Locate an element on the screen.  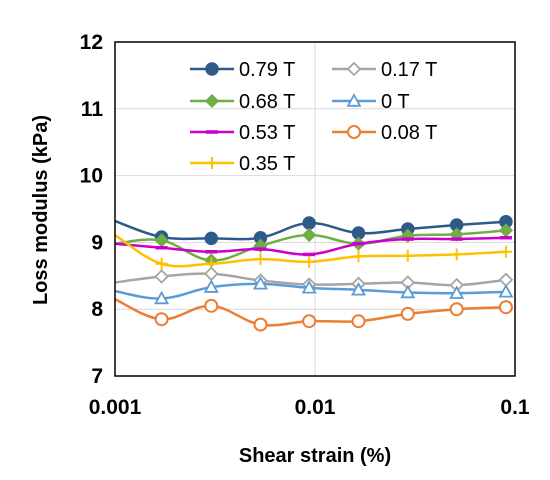
legend-item-0-17-t: 0.17 T is located at coordinates (384, 70).